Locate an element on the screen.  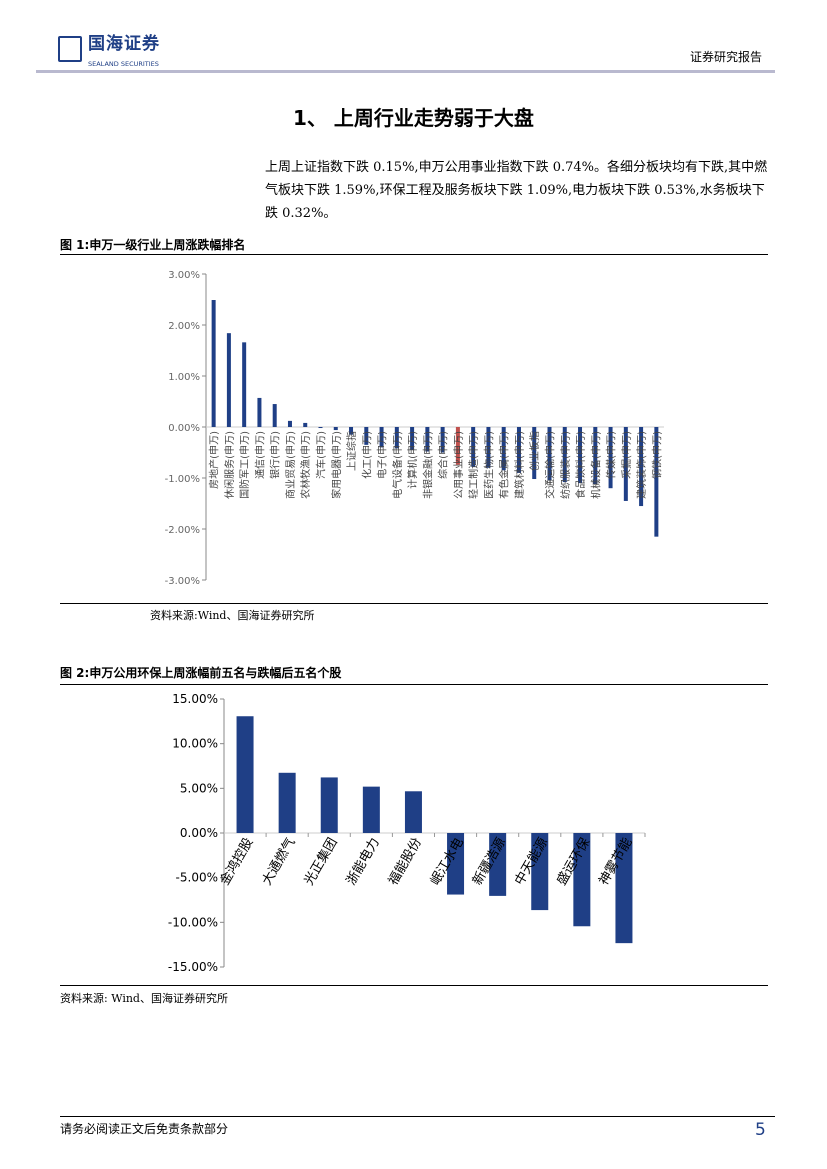
x-tick-label: 化工(申万) is located at coordinates (366, 455).